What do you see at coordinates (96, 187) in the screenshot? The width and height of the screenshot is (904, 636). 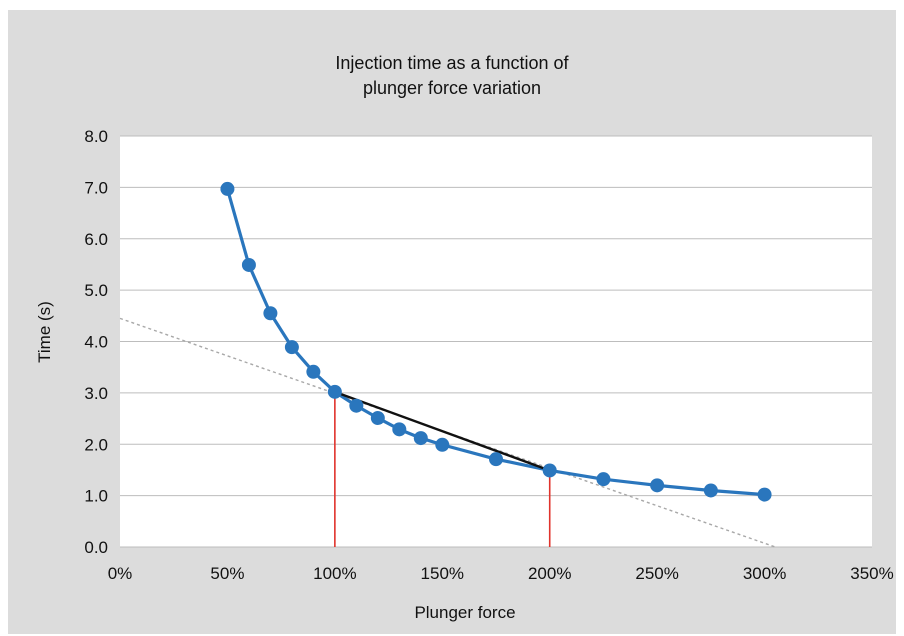 I see `y-tick-label: 7.0` at bounding box center [96, 187].